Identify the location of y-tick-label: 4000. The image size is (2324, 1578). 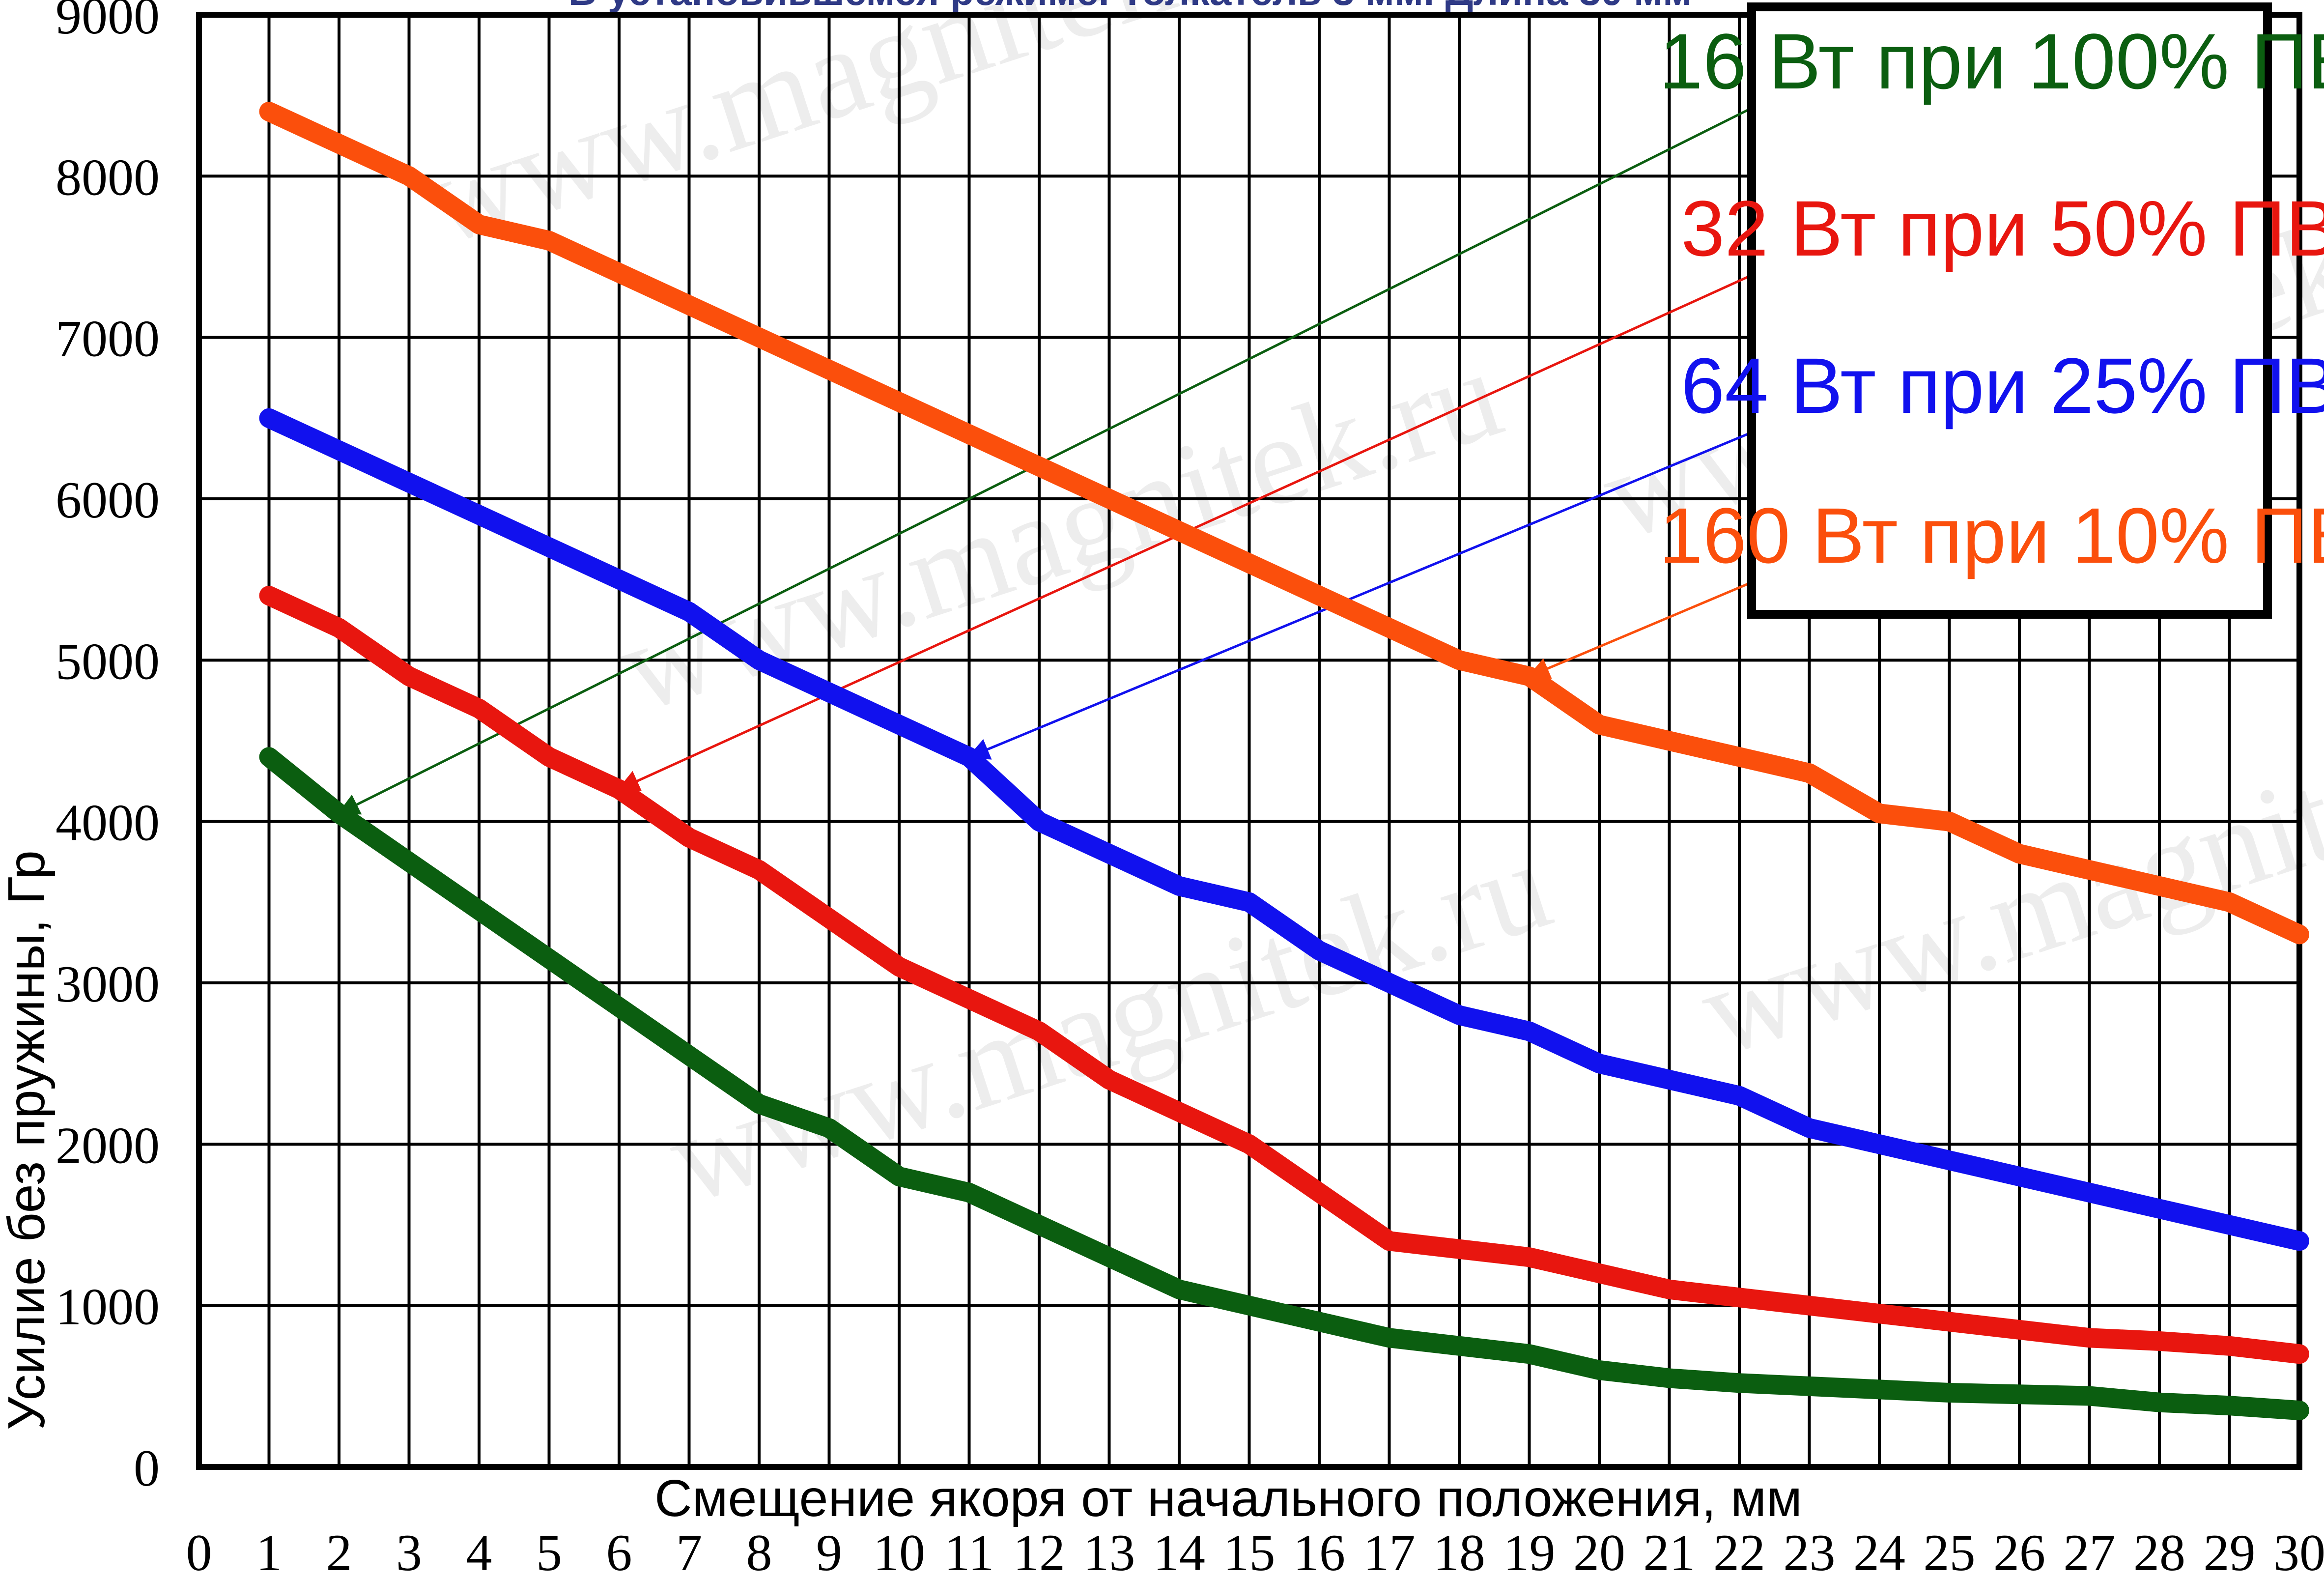
(108, 823).